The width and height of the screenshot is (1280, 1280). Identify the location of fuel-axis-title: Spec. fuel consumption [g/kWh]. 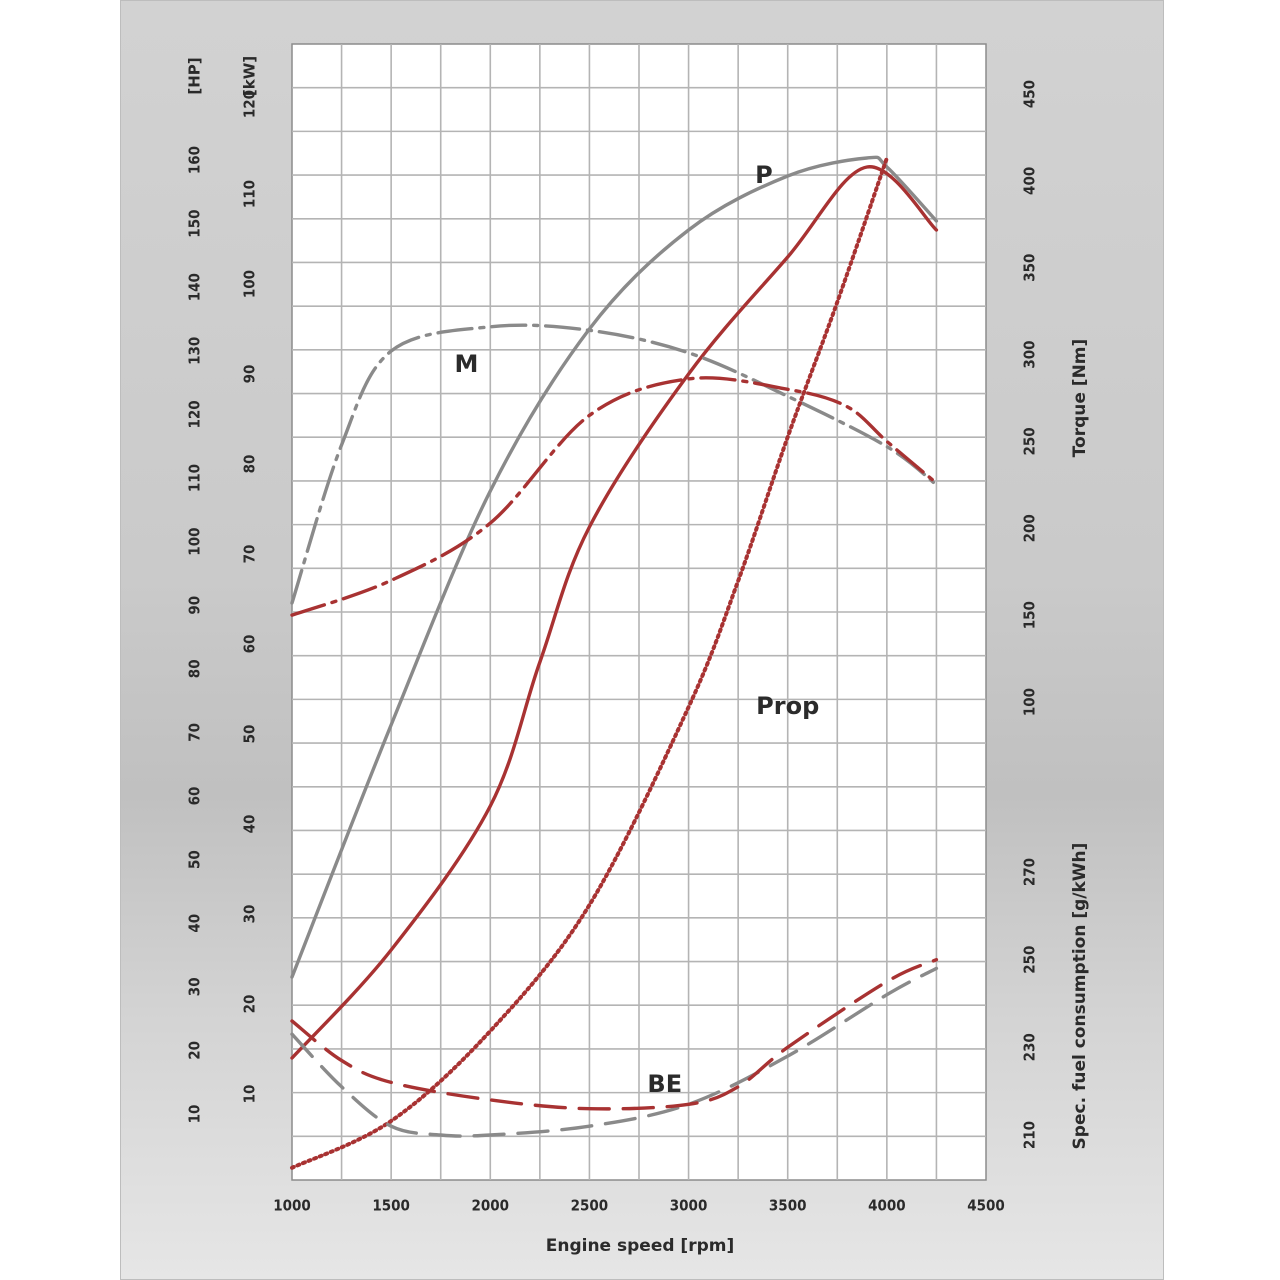
(1080, 996).